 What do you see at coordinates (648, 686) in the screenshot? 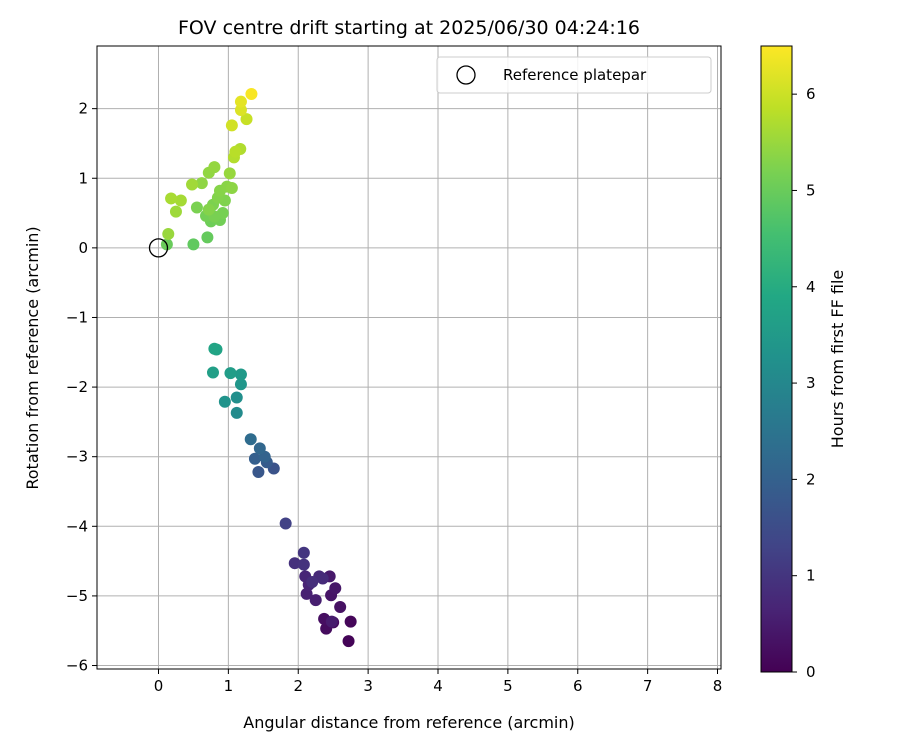
I see `x-tick-label: 7` at bounding box center [648, 686].